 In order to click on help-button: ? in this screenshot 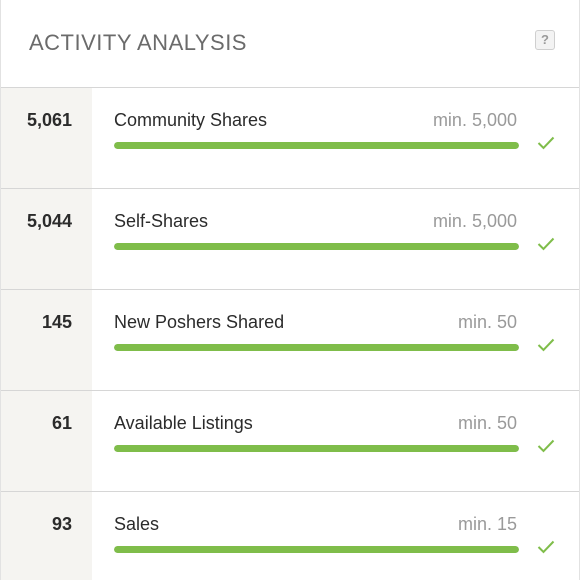, I will do `click(545, 40)`.